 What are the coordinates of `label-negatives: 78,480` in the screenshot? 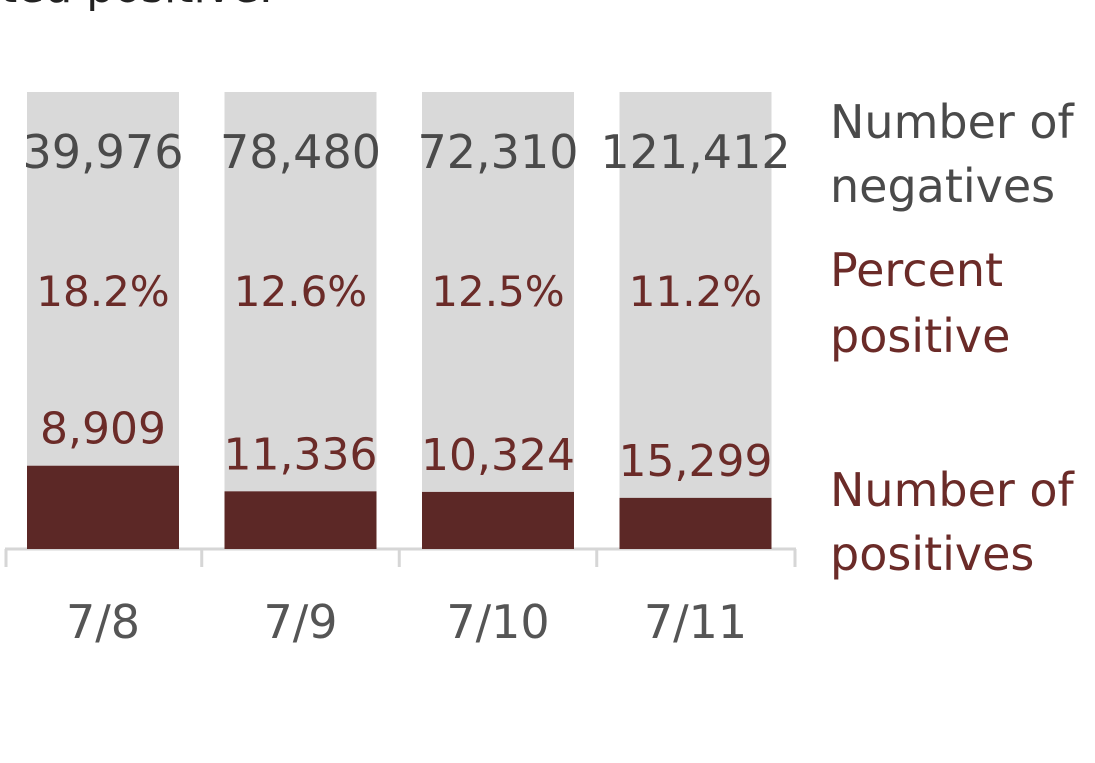 It's located at (300, 152).